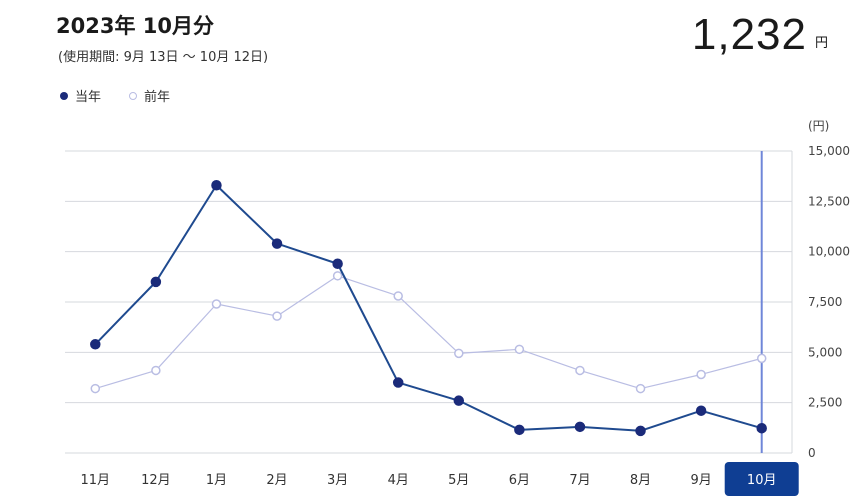 This screenshot has width=866, height=502. Describe the element at coordinates (398, 480) in the screenshot. I see `x-tick-label: 4月` at that location.